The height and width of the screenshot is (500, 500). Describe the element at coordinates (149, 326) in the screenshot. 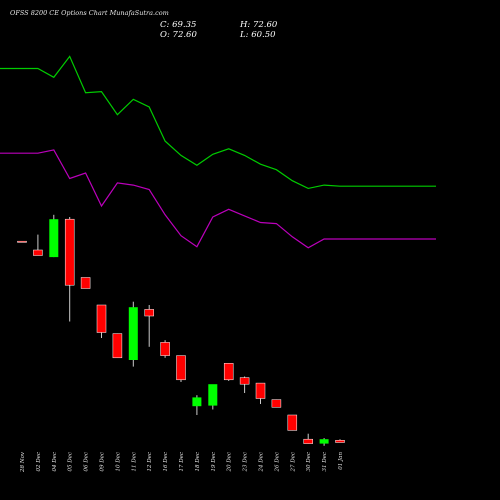

I see `candle-12-dec` at that location.